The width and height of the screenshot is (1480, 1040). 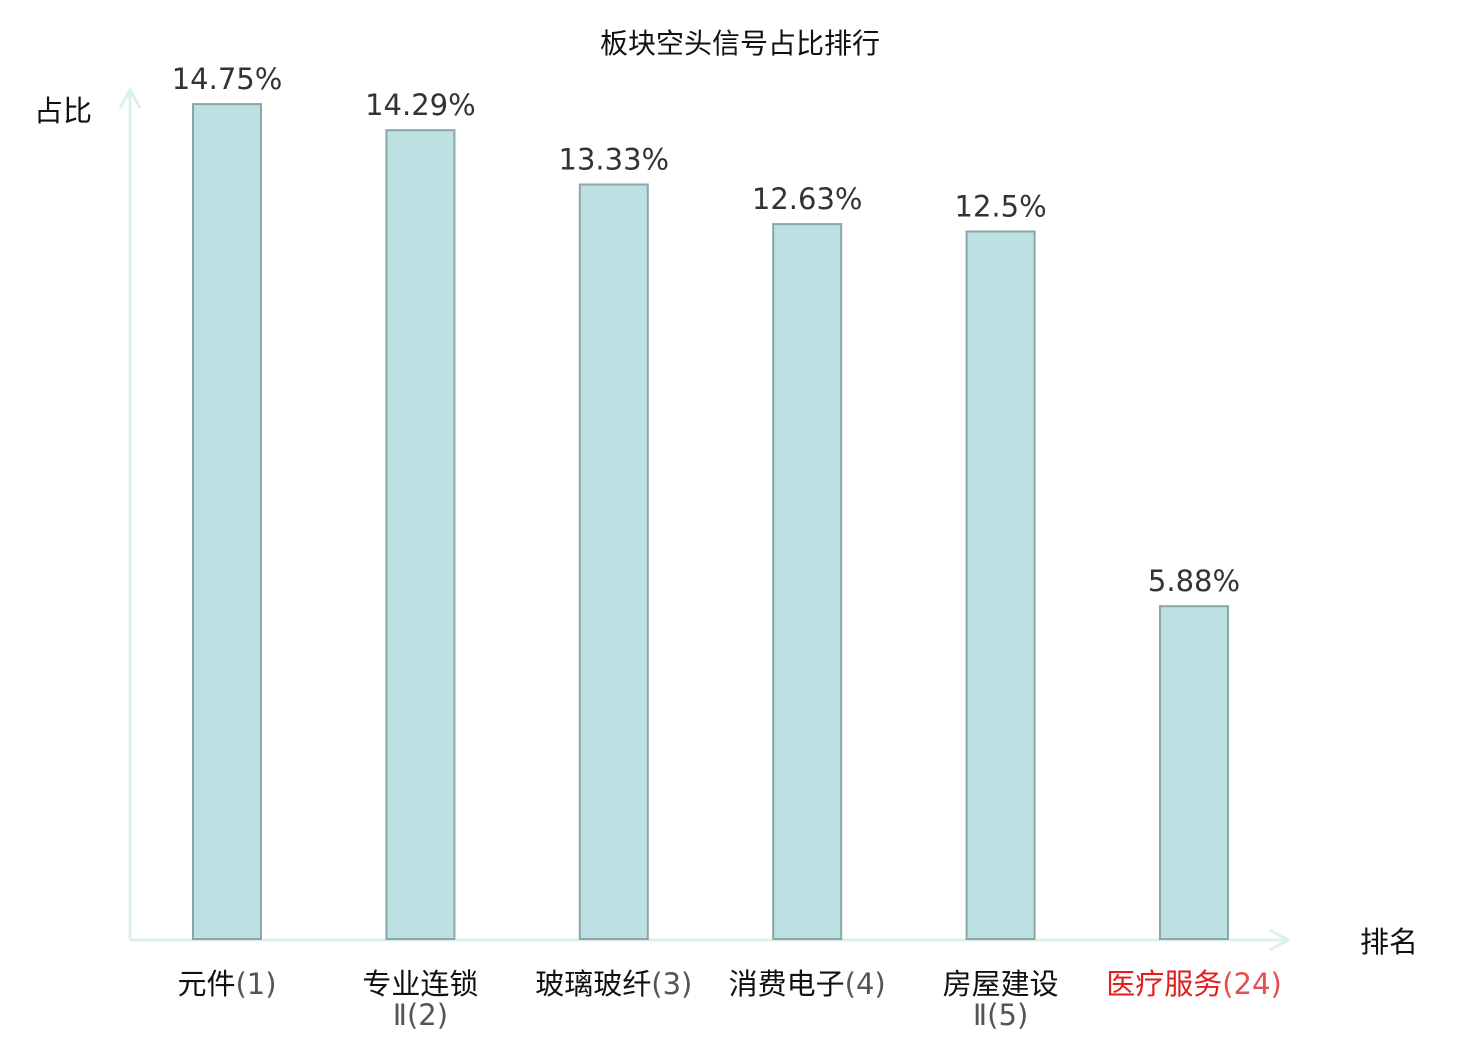 I want to click on x-tick-label-rank: Ⅱ(5), so click(x=1000, y=1015).